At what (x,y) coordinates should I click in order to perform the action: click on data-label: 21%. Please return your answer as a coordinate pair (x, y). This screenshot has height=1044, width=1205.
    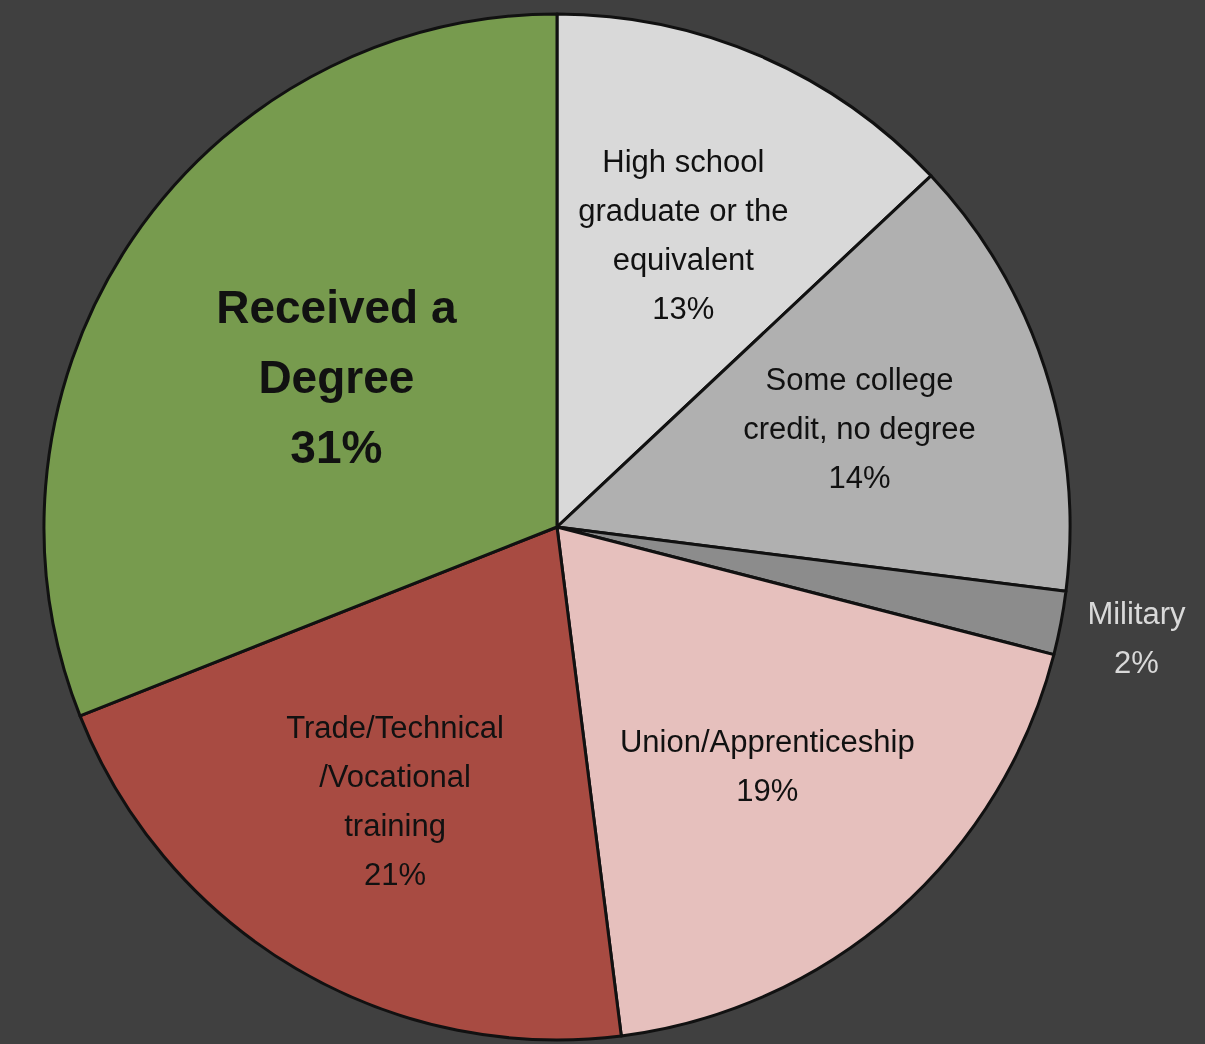
    Looking at the image, I should click on (395, 874).